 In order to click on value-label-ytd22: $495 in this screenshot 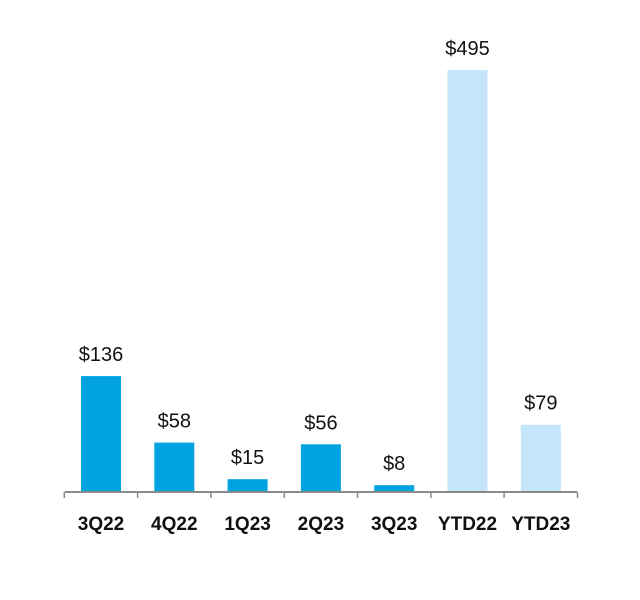, I will do `click(467, 49)`.